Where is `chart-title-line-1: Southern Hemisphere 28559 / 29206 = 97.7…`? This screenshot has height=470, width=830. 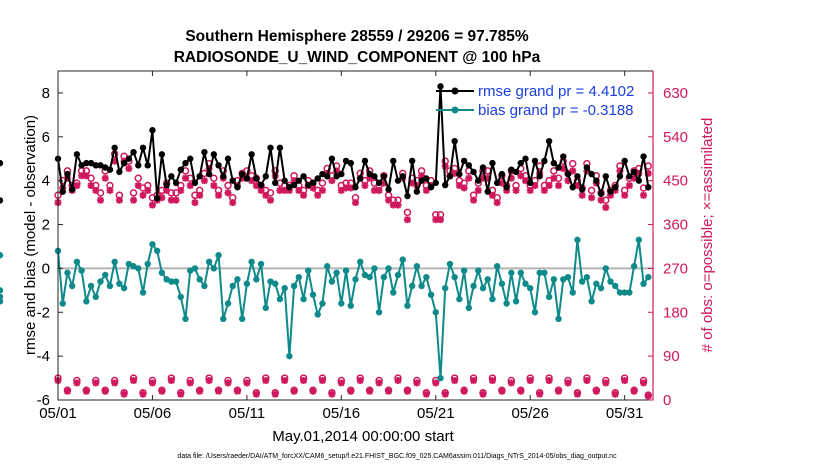 chart-title-line-1: Southern Hemisphere 28559 / 29206 = 97.7… is located at coordinates (357, 36).